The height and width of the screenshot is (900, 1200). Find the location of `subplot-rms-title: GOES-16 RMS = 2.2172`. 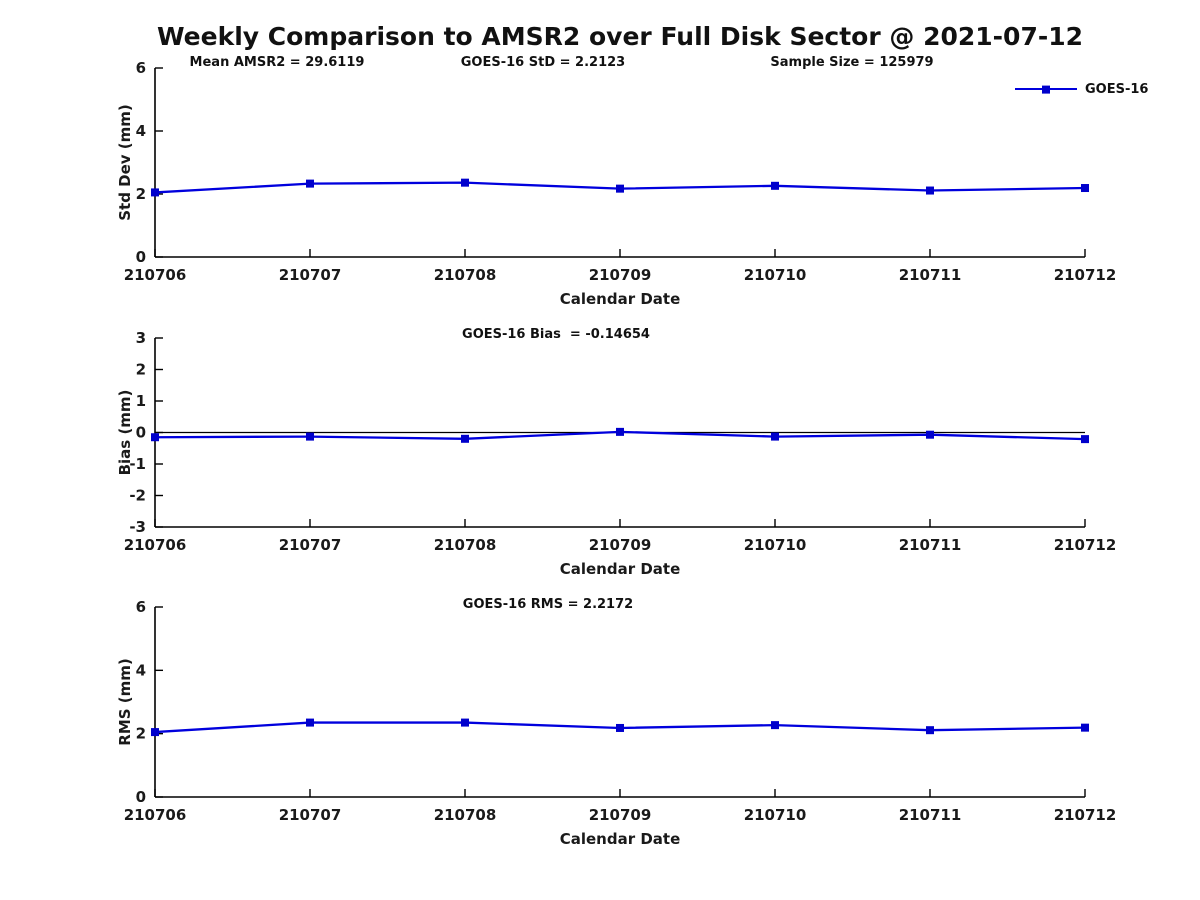

subplot-rms-title: GOES-16 RMS = 2.2172 is located at coordinates (548, 604).